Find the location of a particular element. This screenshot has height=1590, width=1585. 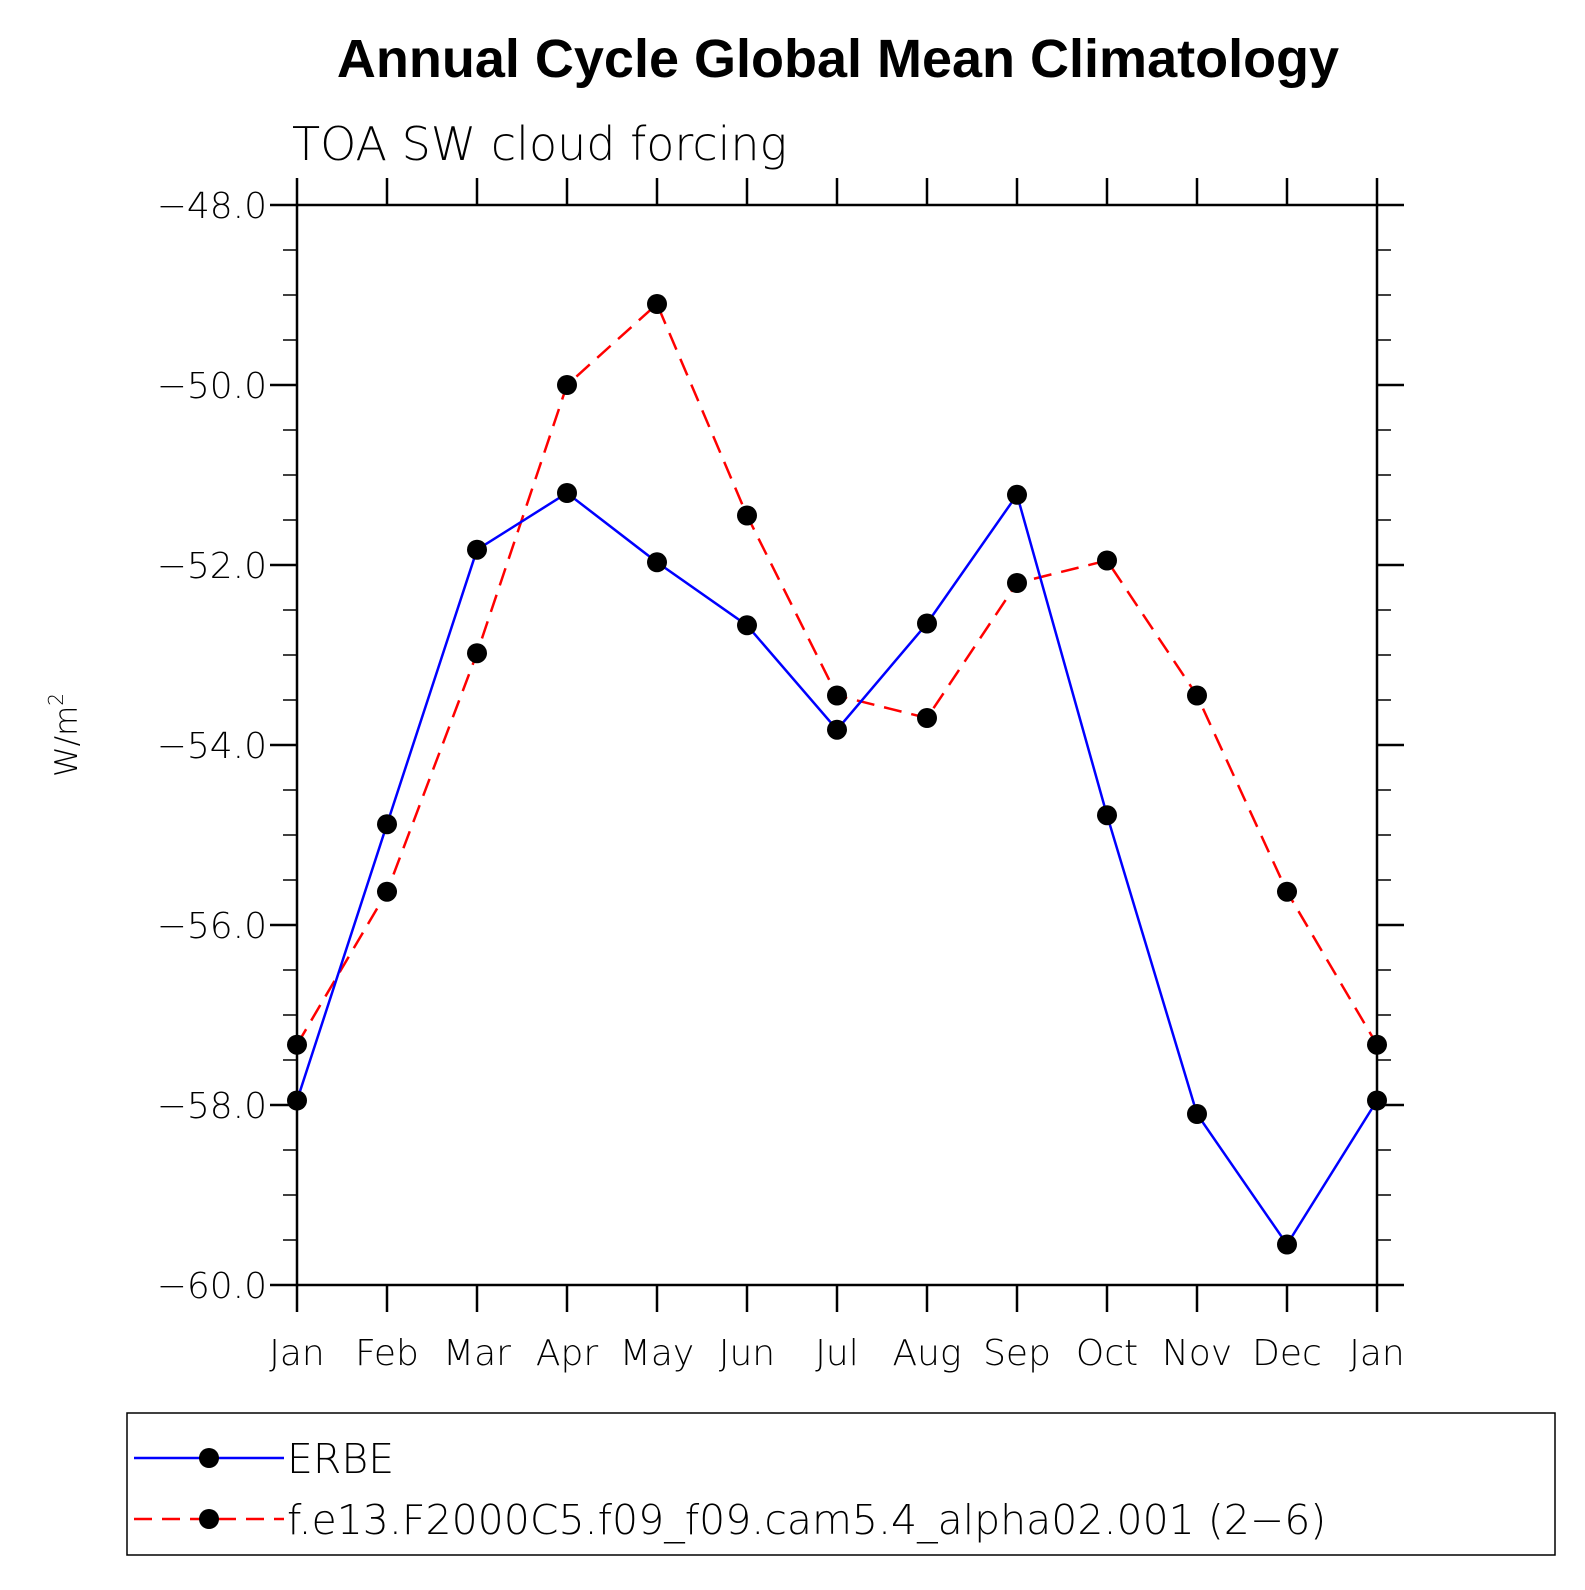

y-tick-label: −48.0 is located at coordinates (212, 206).